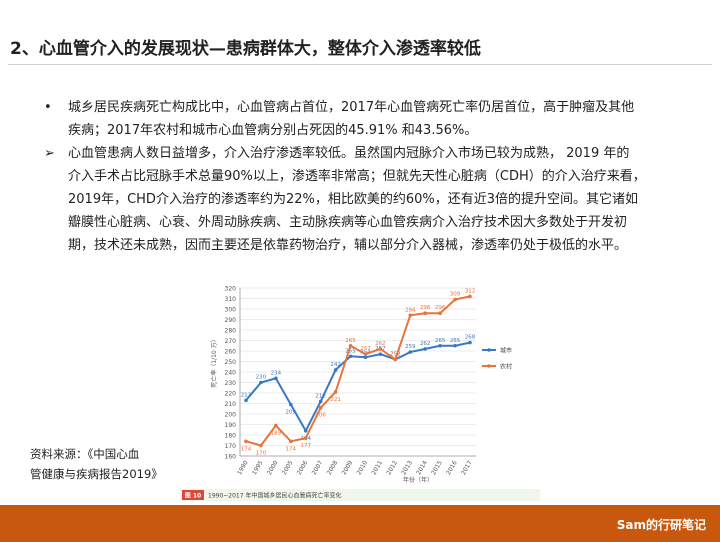 Image resolution: width=720 pixels, height=542 pixels. I want to click on x-tick-label: 2016, so click(452, 467).